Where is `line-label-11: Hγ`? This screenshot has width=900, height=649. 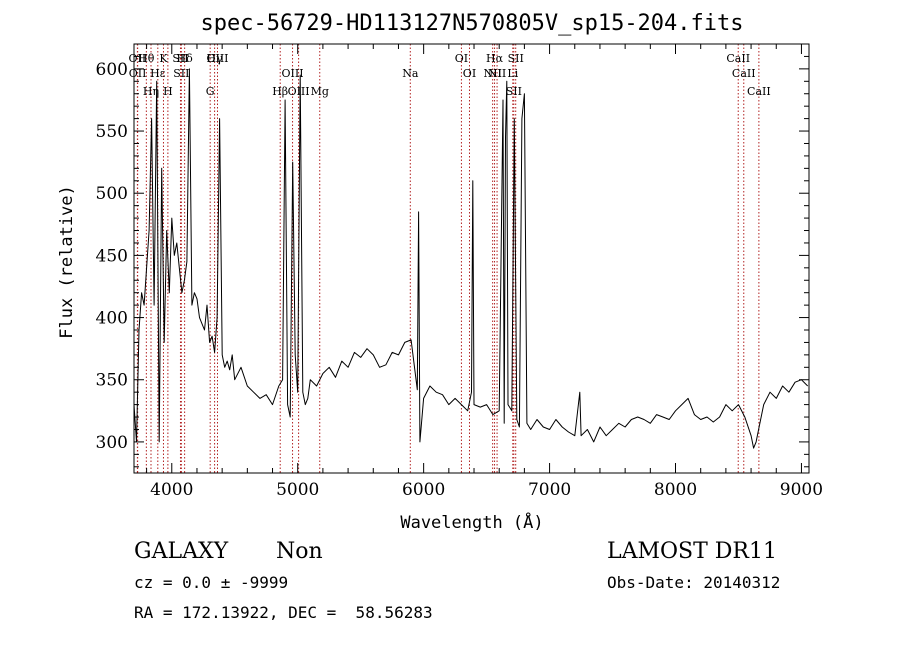
line-label-11: Hγ is located at coordinates (215, 58).